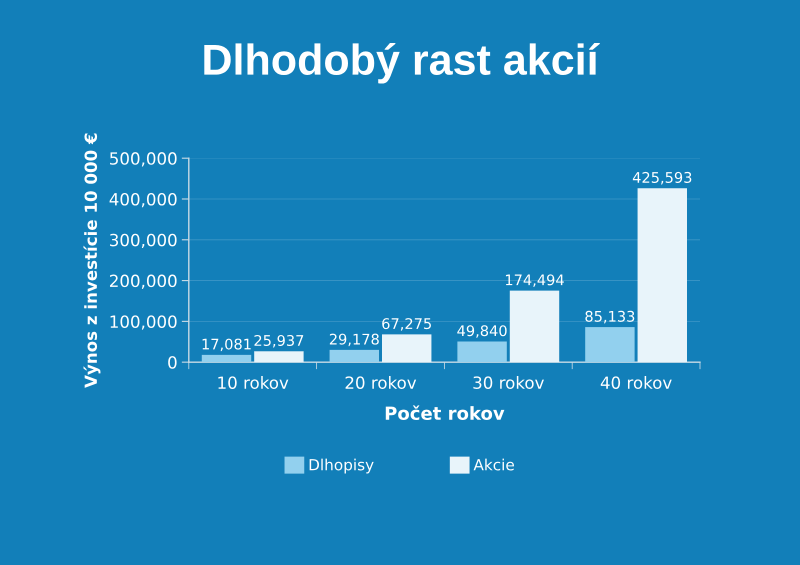 The height and width of the screenshot is (565, 800). What do you see at coordinates (92, 261) in the screenshot?
I see `y-axis-title: Výnos z investície 10 000 €` at bounding box center [92, 261].